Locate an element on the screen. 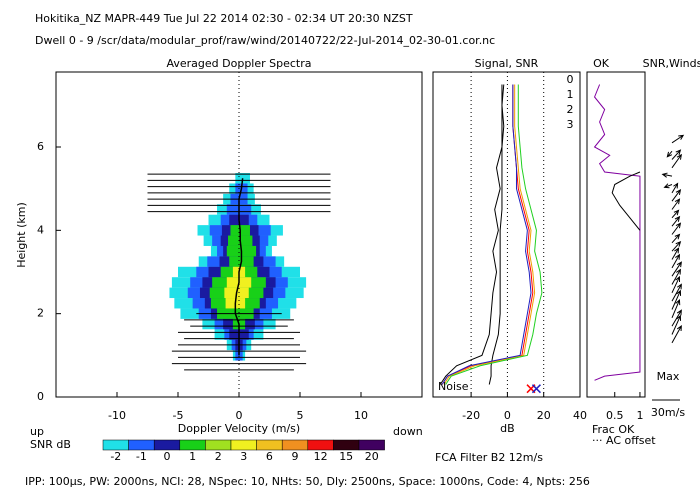  colorbar-label: 9 is located at coordinates (295, 456).